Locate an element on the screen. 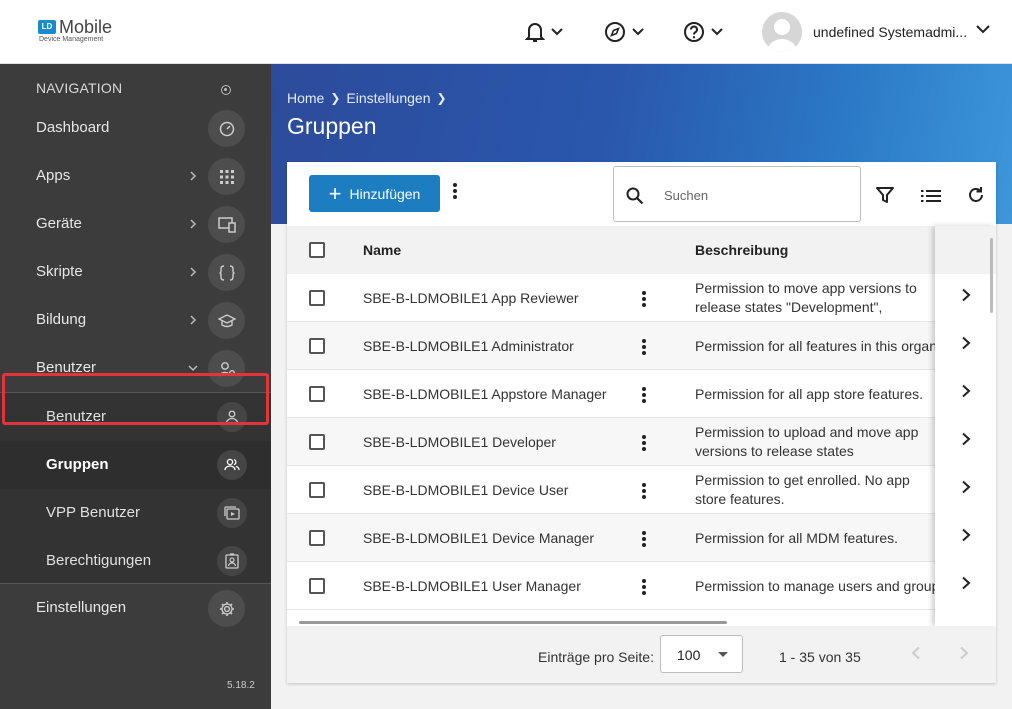 The image size is (1012, 709). breadcrumb-settings: Einstellungen is located at coordinates (388, 98).